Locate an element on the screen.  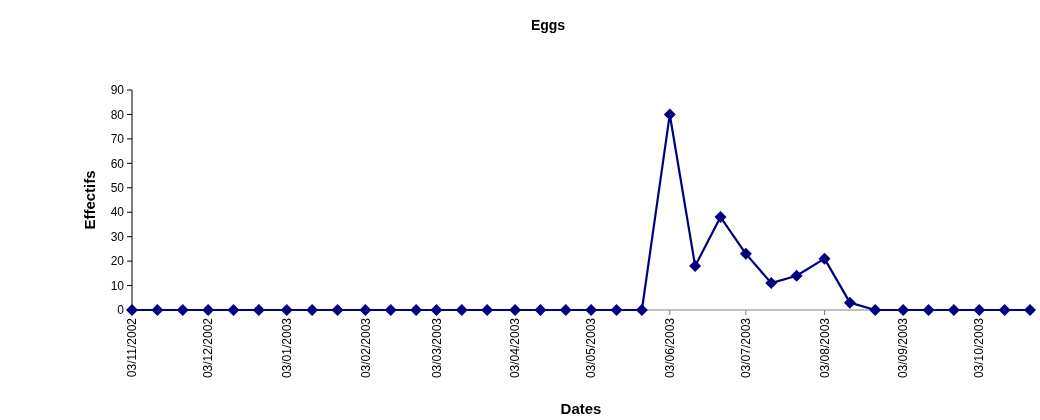
y-tick-label: 50 is located at coordinates (117, 187).